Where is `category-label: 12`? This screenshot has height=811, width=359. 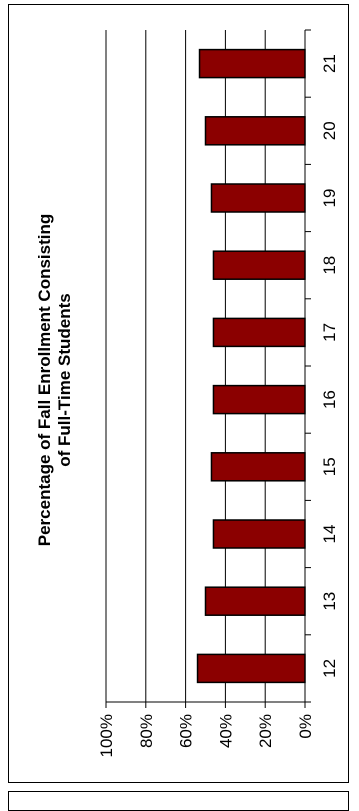
category-label: 12 is located at coordinates (329, 668).